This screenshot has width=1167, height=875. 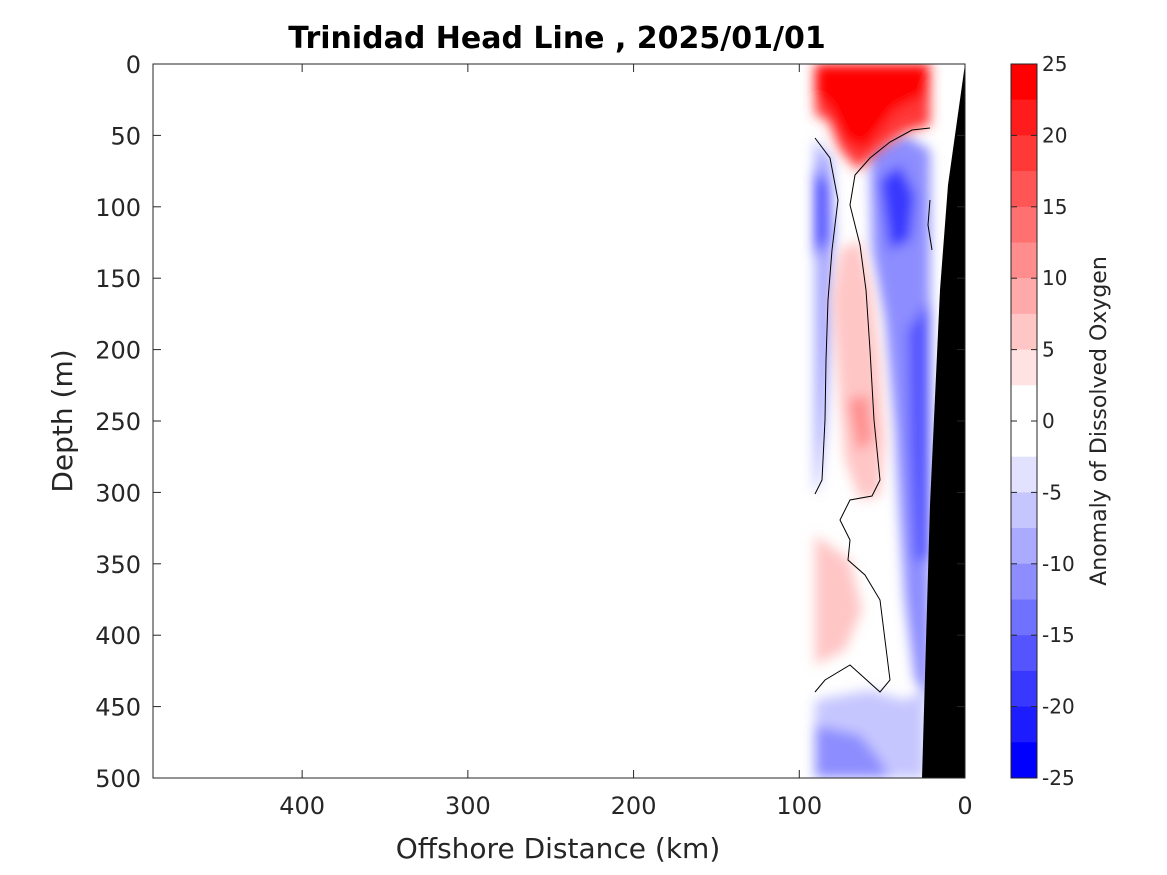 What do you see at coordinates (1048, 350) in the screenshot?
I see `colorbar-tick-label: 5` at bounding box center [1048, 350].